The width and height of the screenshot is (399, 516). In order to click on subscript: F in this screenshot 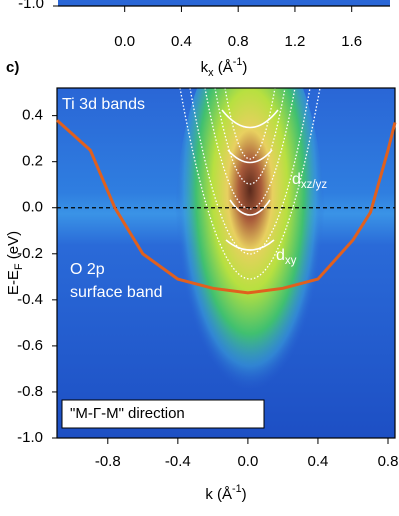, I will do `click(19, 266)`.